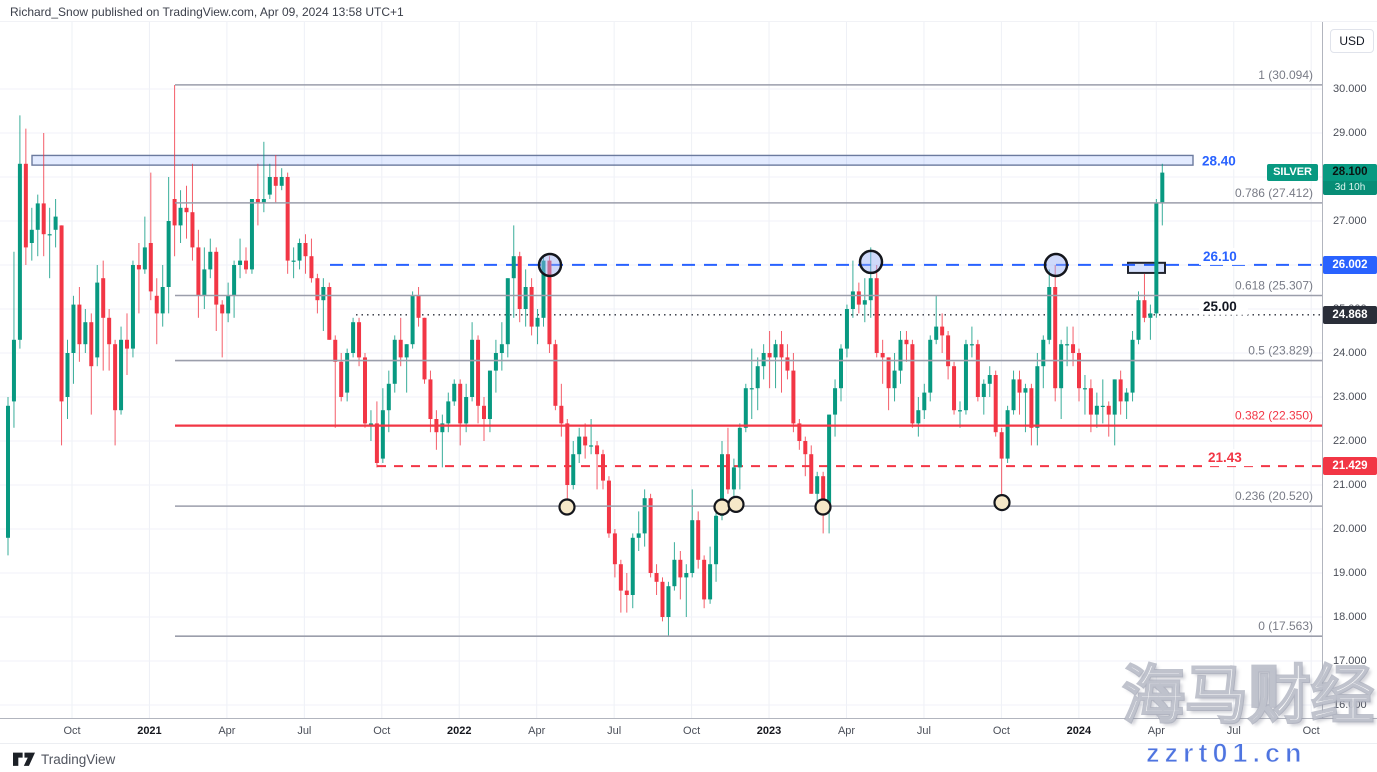  I want to click on price-tick-label: 19.000, so click(1350, 573).